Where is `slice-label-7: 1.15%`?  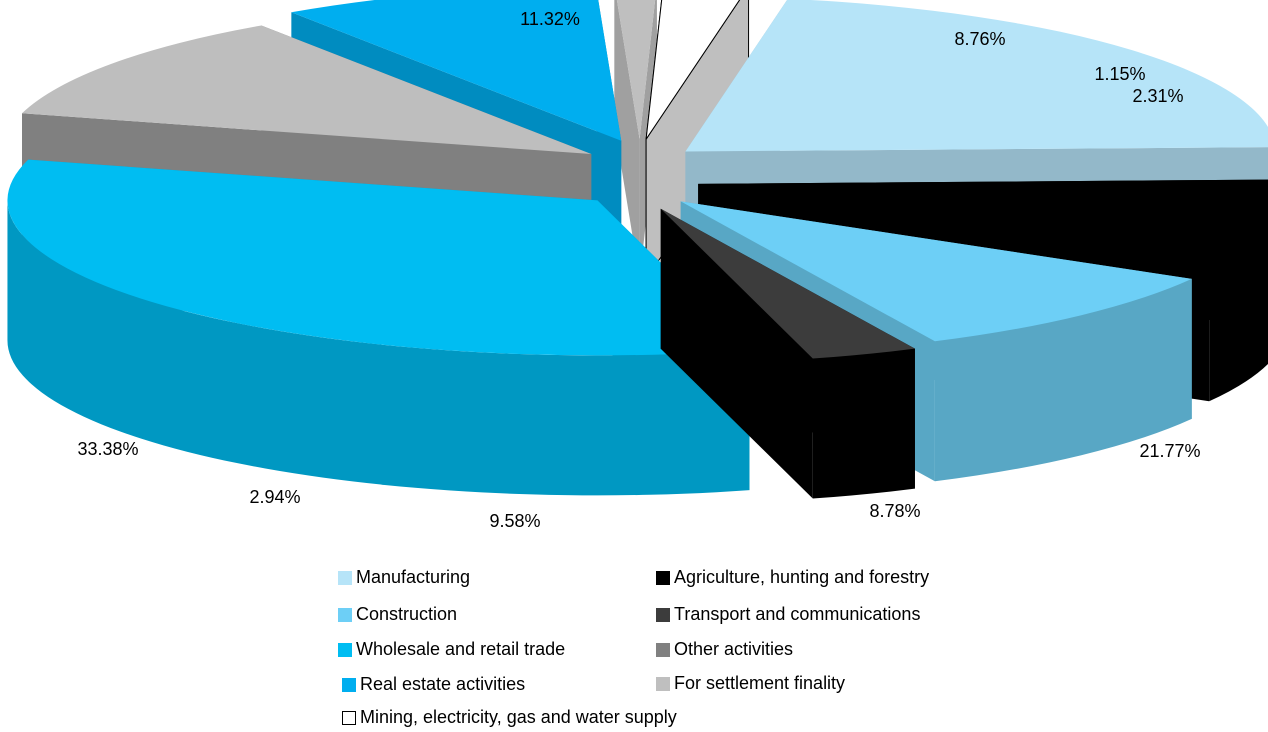 slice-label-7: 1.15% is located at coordinates (1119, 74).